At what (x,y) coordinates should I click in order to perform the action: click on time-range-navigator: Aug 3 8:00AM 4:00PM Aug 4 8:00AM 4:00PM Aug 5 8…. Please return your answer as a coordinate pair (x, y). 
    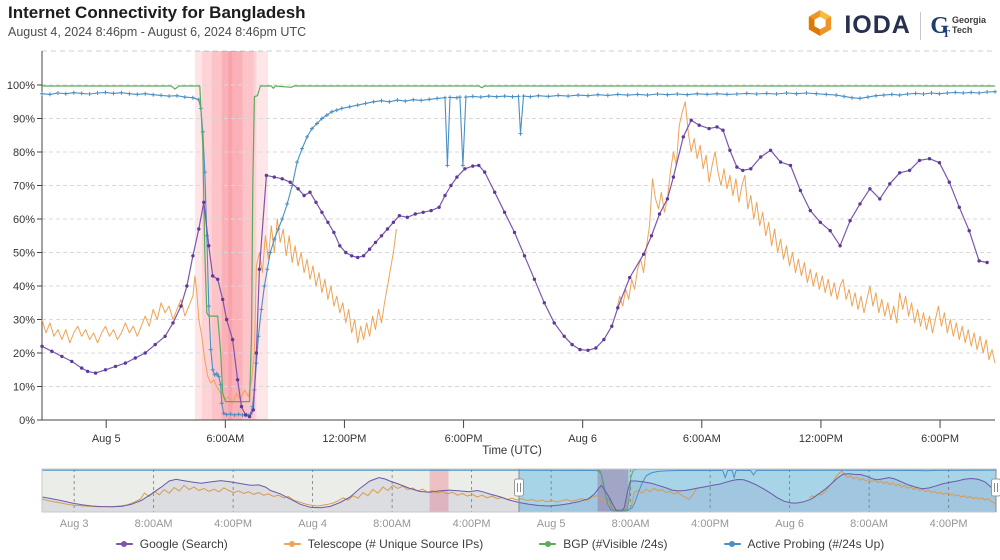
    Looking at the image, I should click on (500, 501).